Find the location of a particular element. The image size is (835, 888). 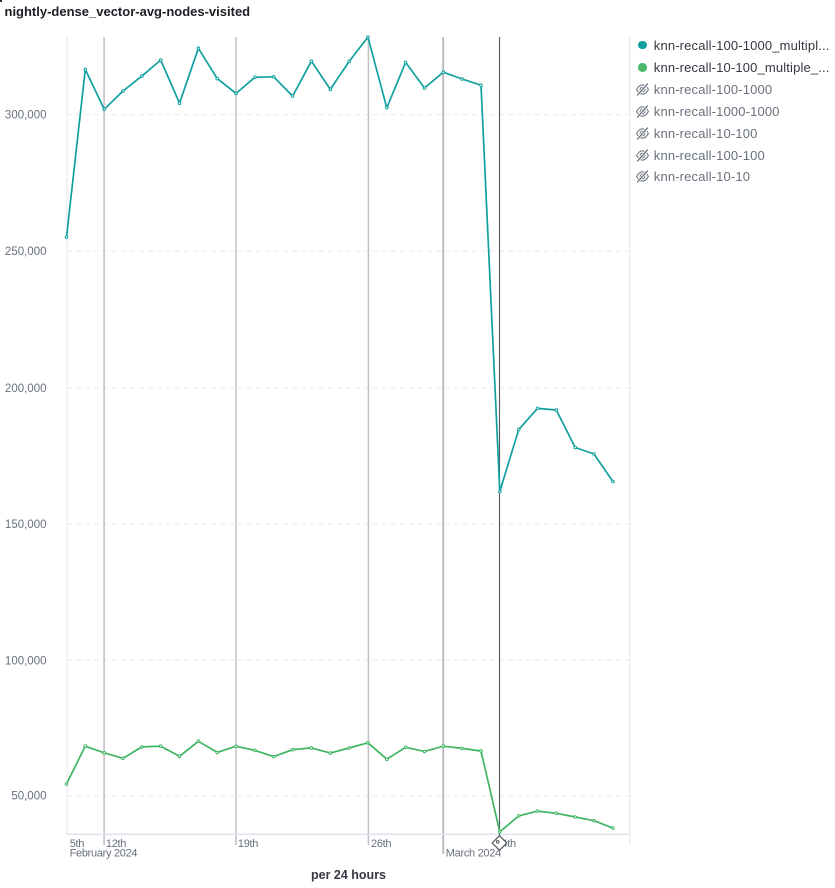

svg-text: 5th is located at coordinates (77, 844).